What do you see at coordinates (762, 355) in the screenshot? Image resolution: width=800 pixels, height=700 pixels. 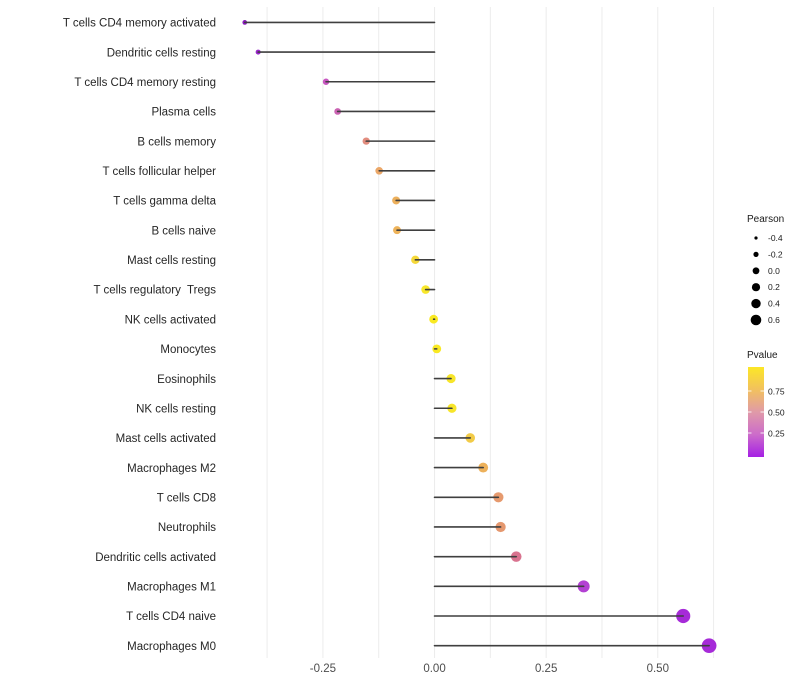 I see `colorbar-title: Pvalue` at bounding box center [762, 355].